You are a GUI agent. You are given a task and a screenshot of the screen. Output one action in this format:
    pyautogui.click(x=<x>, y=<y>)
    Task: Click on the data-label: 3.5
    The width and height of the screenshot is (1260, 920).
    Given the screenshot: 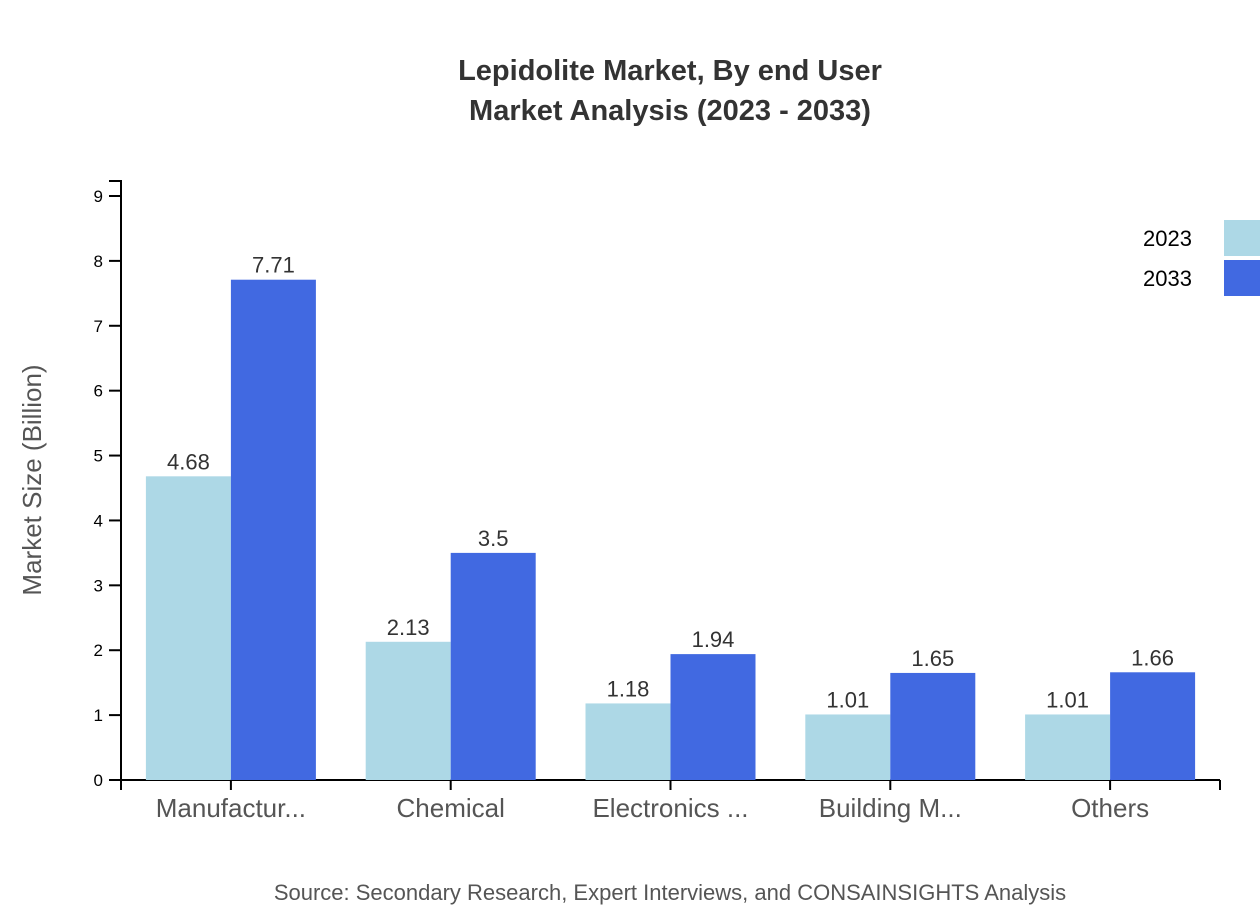 What is the action you would take?
    pyautogui.click(x=493, y=538)
    